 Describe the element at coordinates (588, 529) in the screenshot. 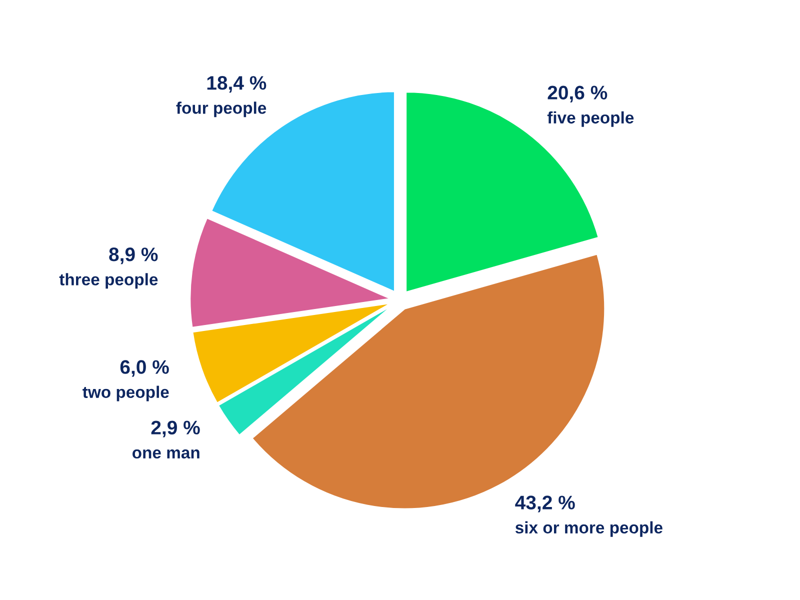

I see `slice-label: six or more people` at that location.